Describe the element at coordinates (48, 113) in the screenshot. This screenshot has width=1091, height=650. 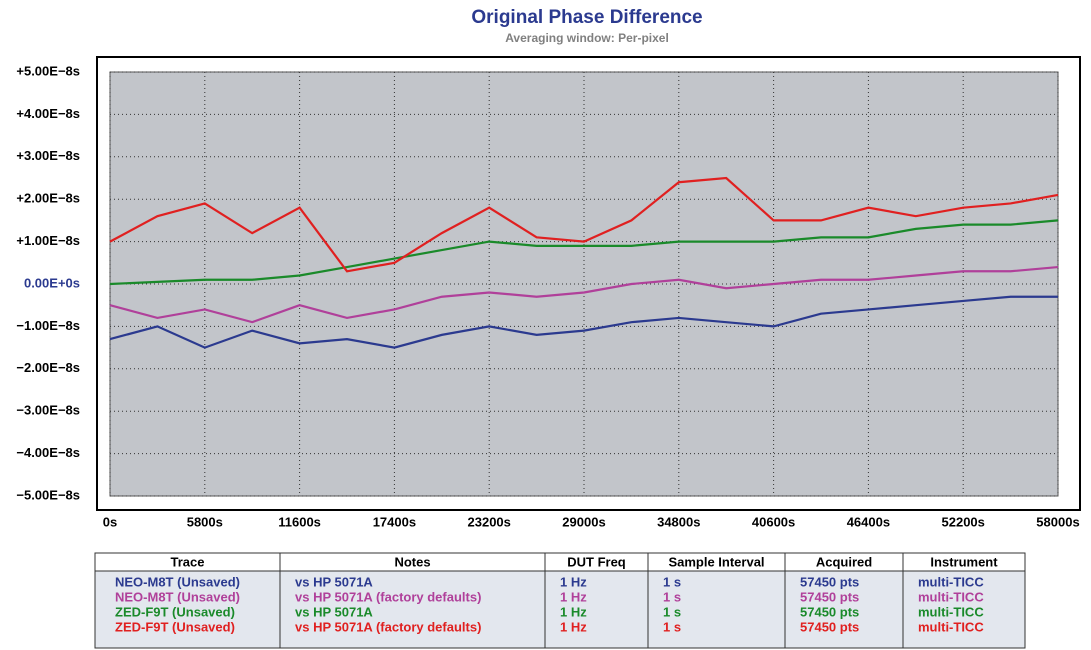
I see `y-tick-label: +4.00E−8s` at that location.